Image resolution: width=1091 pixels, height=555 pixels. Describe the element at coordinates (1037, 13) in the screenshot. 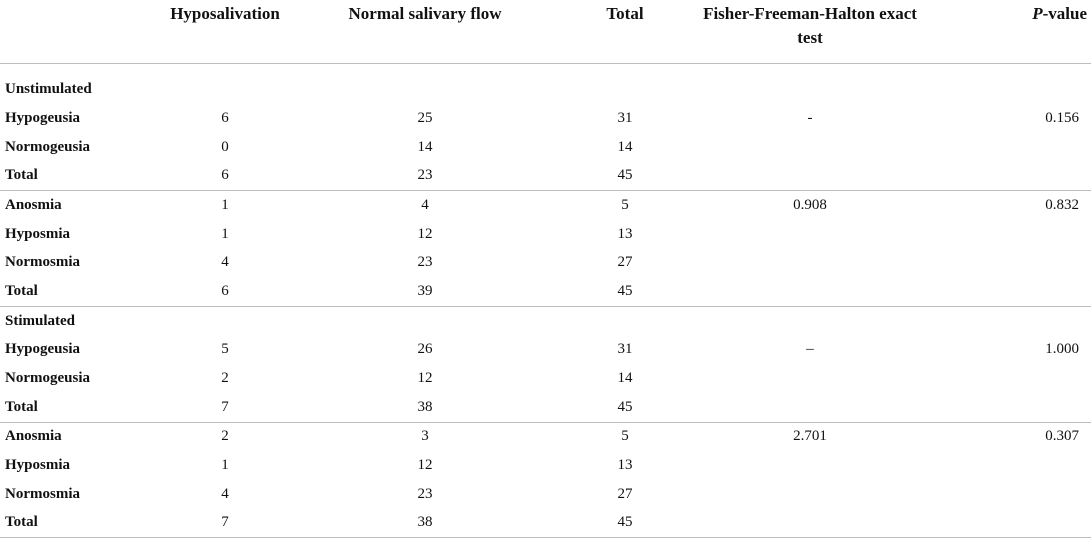

I see `header-p-letter: P` at that location.